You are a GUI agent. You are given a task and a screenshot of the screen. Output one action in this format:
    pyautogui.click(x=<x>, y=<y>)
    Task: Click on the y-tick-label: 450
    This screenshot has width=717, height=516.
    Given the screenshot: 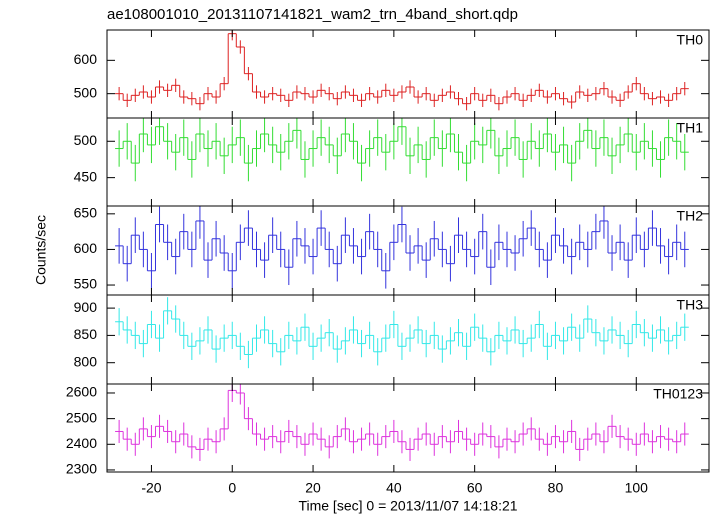 What is the action you would take?
    pyautogui.click(x=86, y=176)
    